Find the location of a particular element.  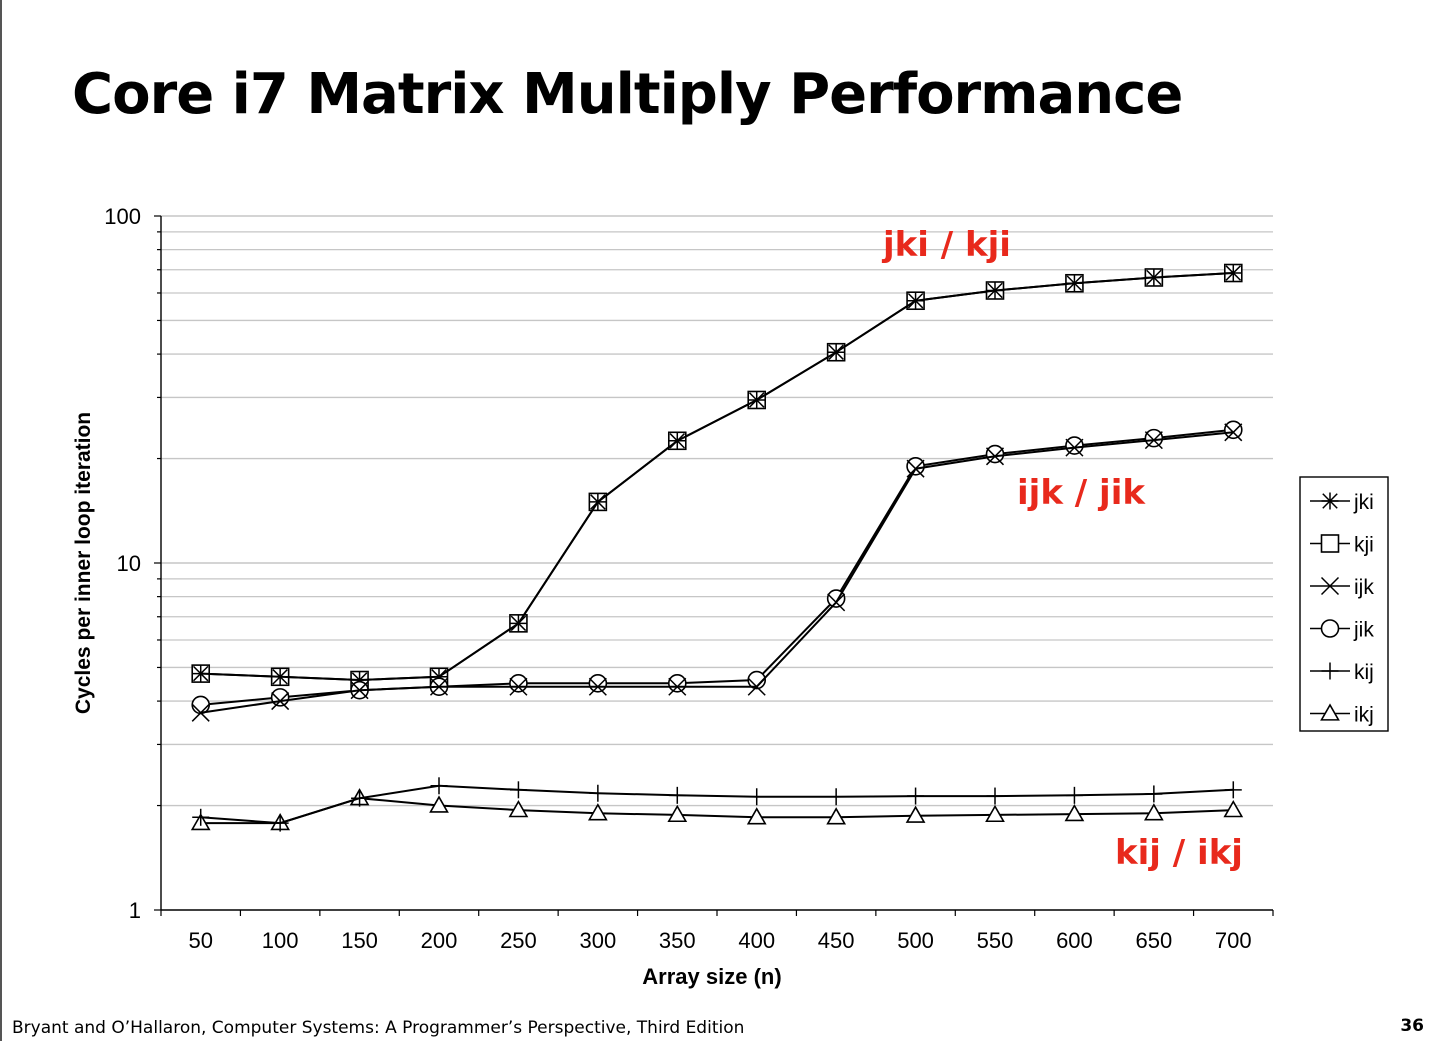

x-tick-label: 650 is located at coordinates (1153, 940).